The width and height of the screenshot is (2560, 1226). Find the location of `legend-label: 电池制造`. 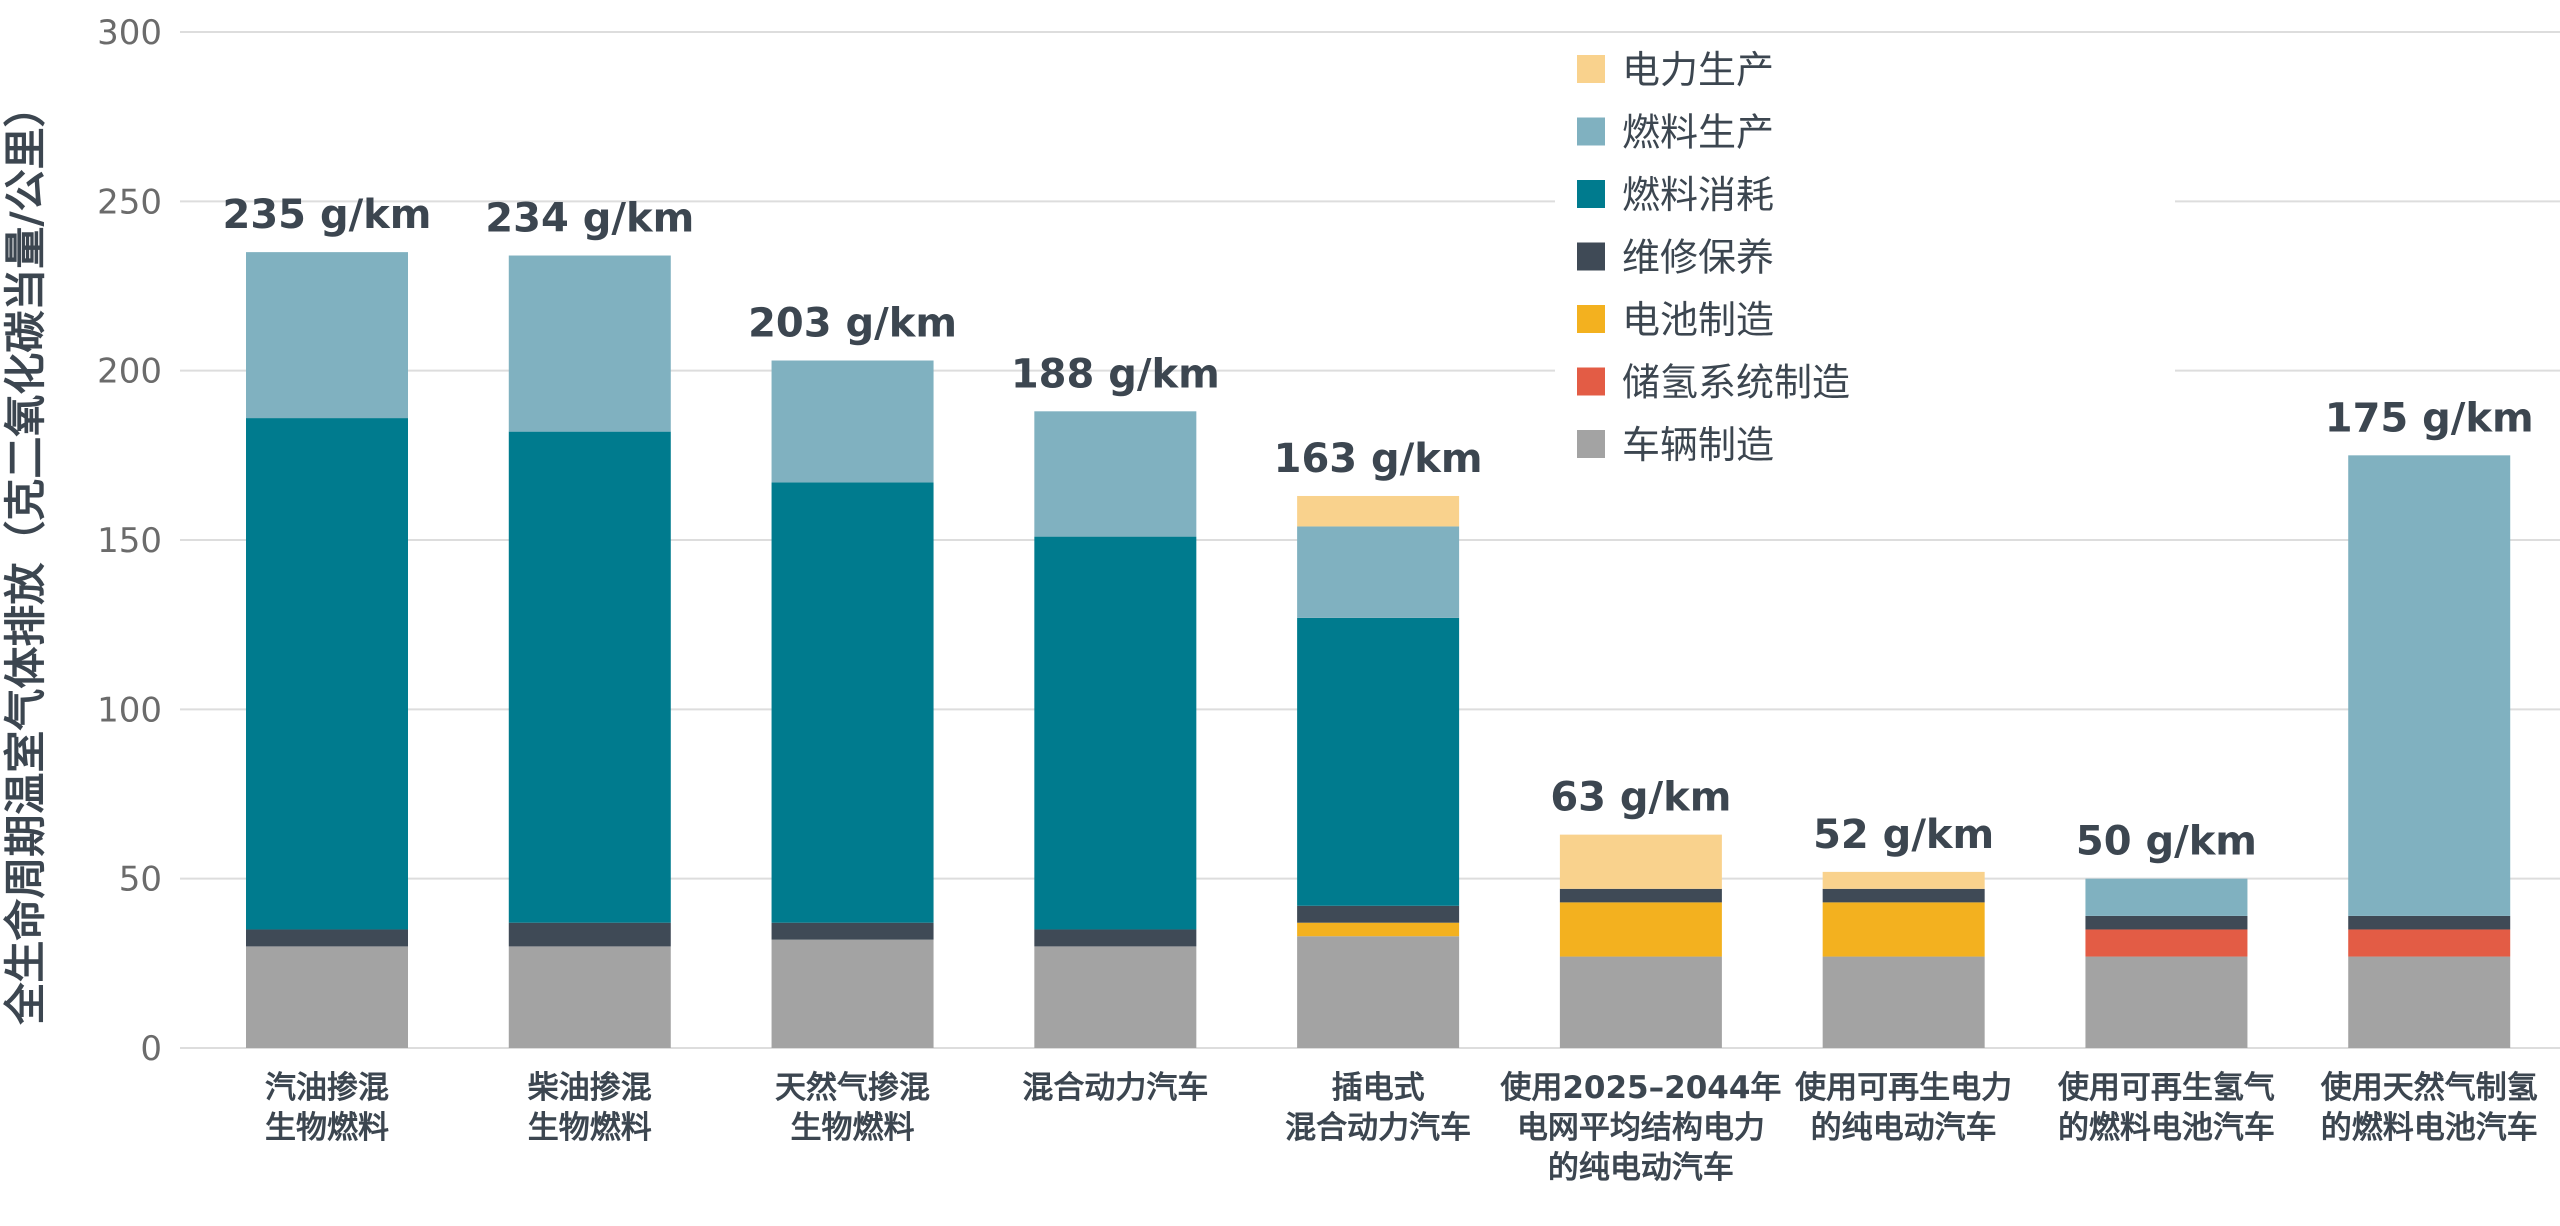

legend-label: 电池制造 is located at coordinates (1698, 320).